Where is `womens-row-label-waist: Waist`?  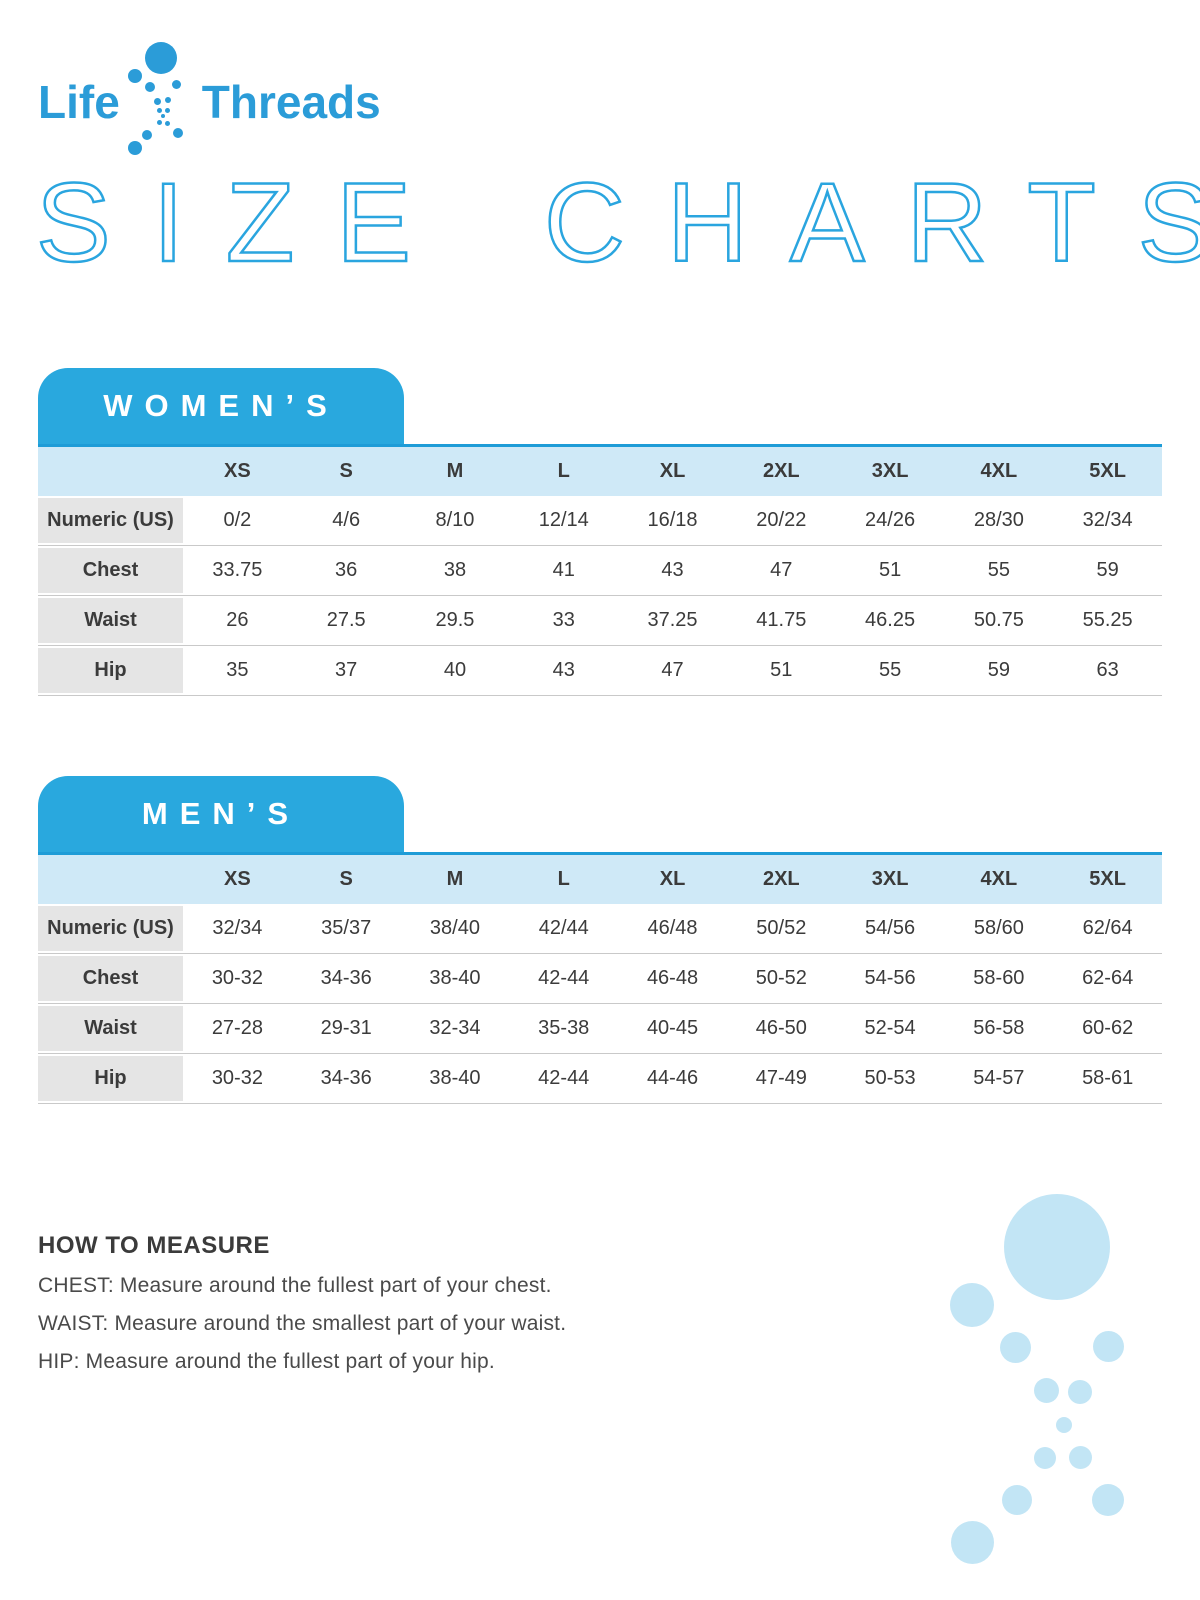 womens-row-label-waist: Waist is located at coordinates (110, 621).